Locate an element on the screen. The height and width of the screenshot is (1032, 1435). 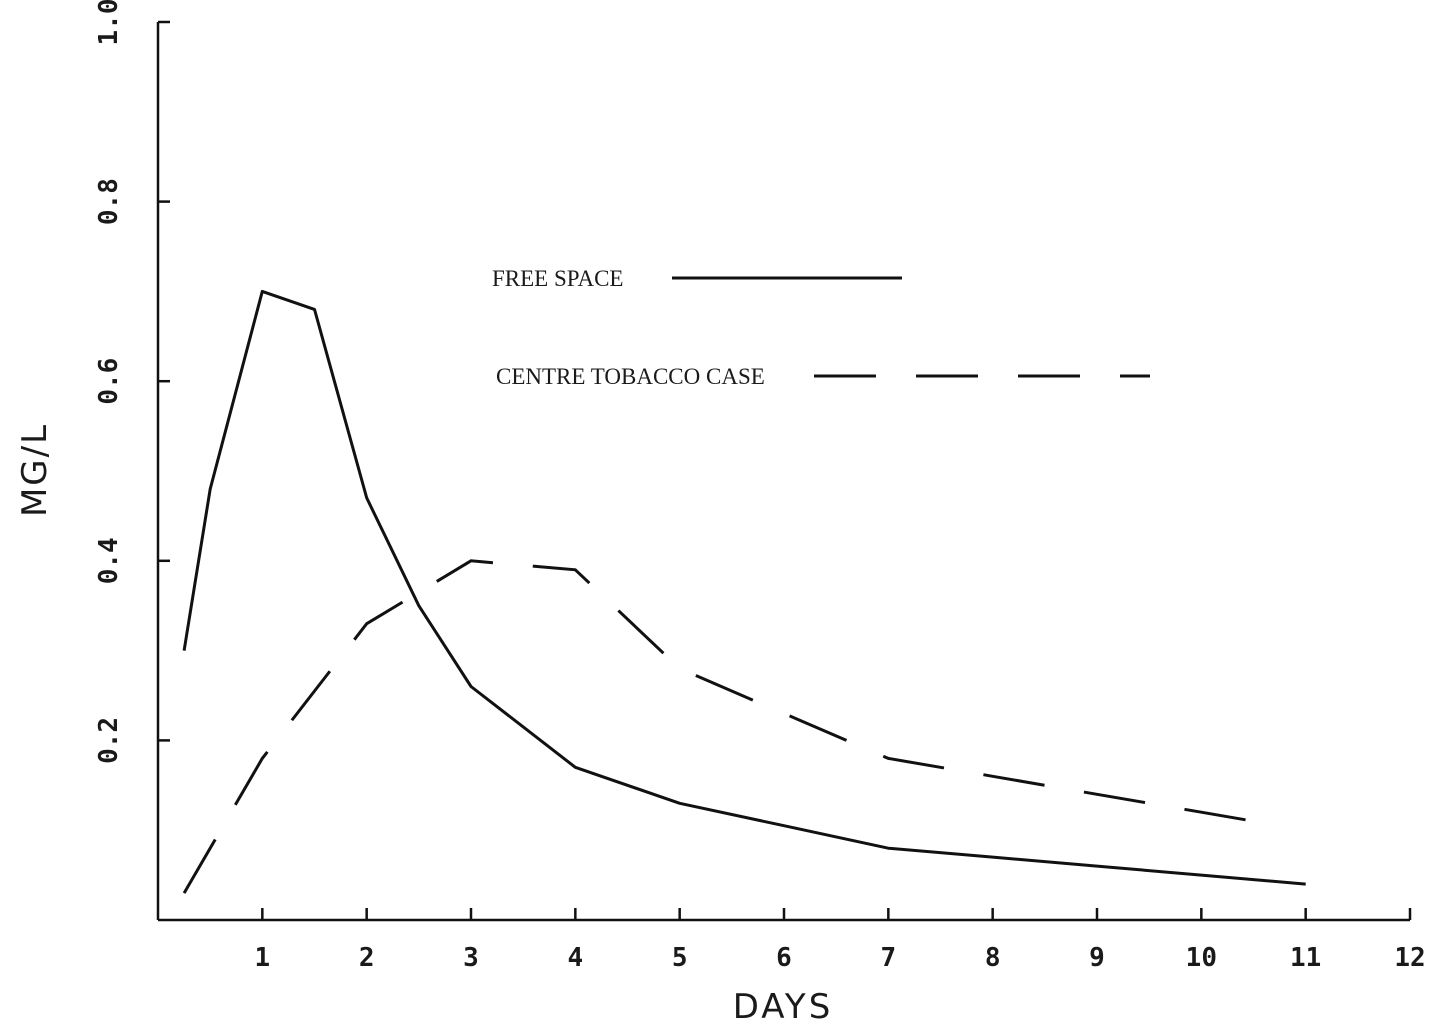
x-axis-title: DAYS is located at coordinates (783, 1007).